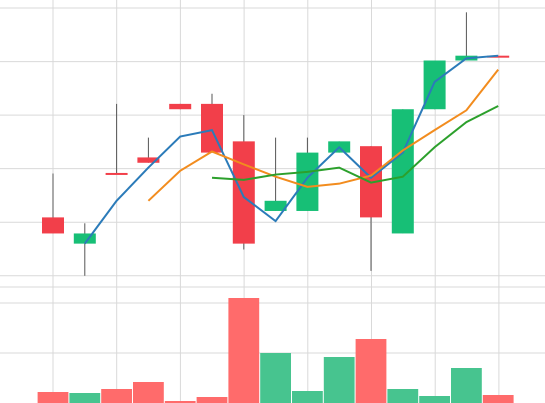 The image size is (545, 403). I want to click on ma-line, so click(355, 144).